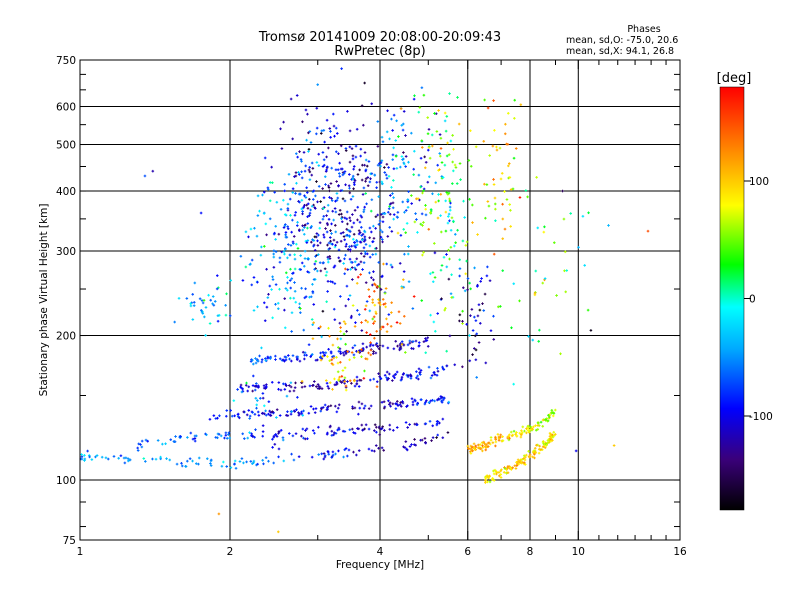 The height and width of the screenshot is (600, 800). Describe the element at coordinates (380, 552) in the screenshot. I see `x-tick-label: 4` at that location.